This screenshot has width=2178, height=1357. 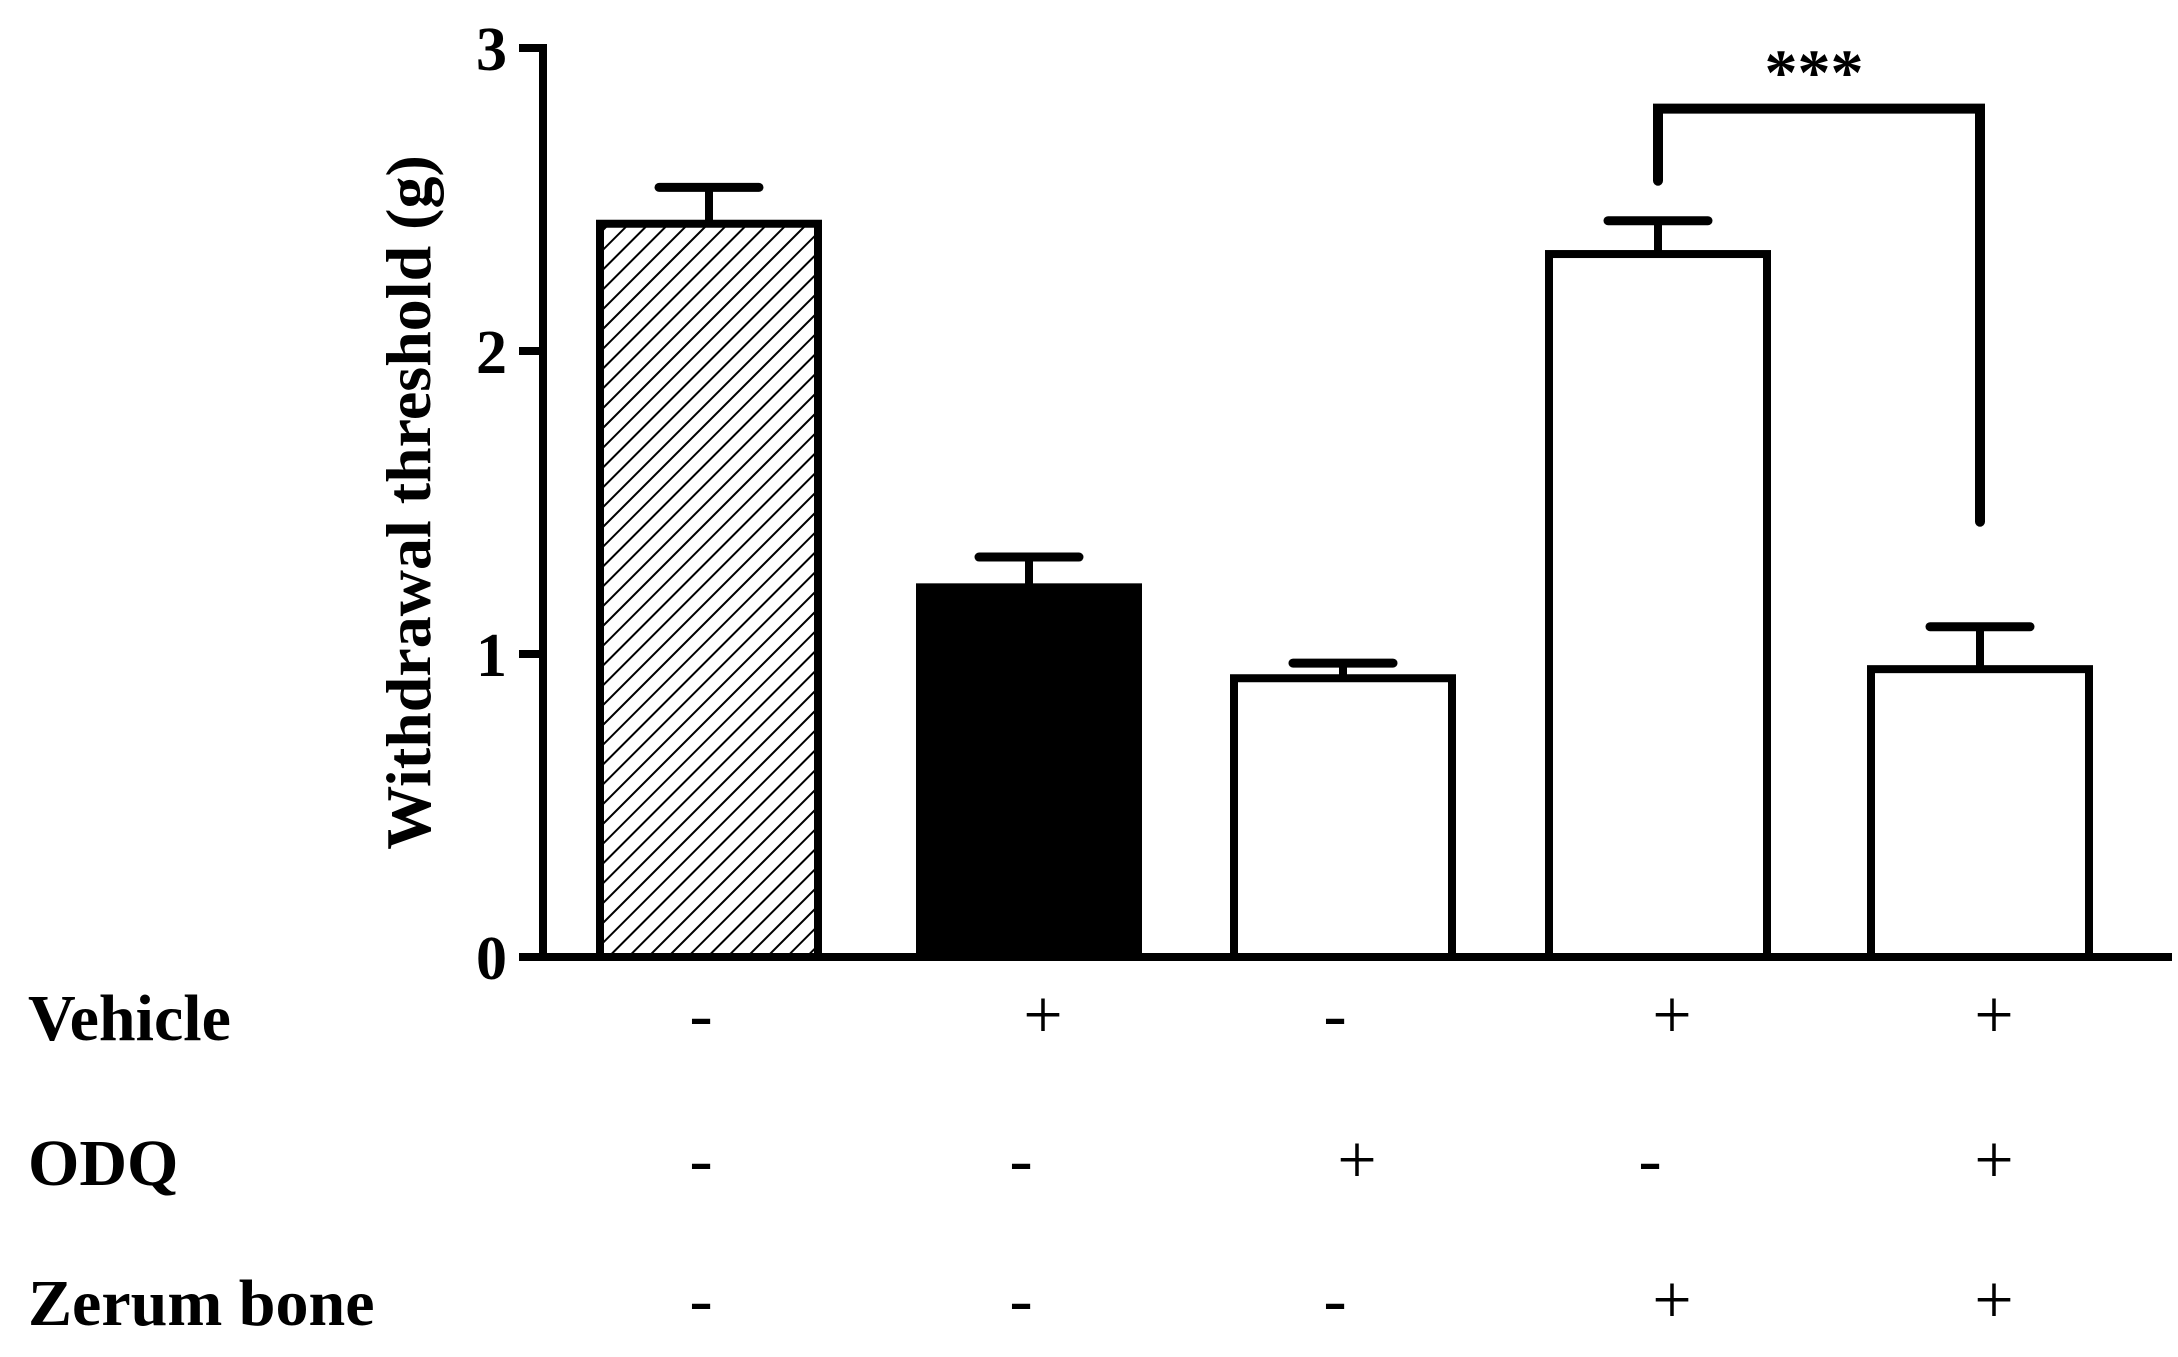 What do you see at coordinates (491, 50) in the screenshot?
I see `y-tick-label: 3` at bounding box center [491, 50].